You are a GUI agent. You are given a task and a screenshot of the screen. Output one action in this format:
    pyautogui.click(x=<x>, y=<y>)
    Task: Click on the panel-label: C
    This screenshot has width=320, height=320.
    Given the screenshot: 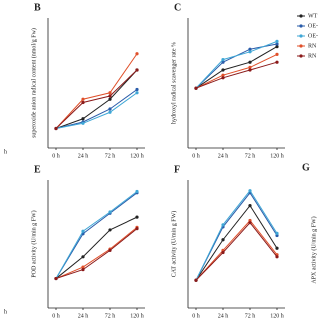 What is the action you would take?
    pyautogui.click(x=177, y=7)
    